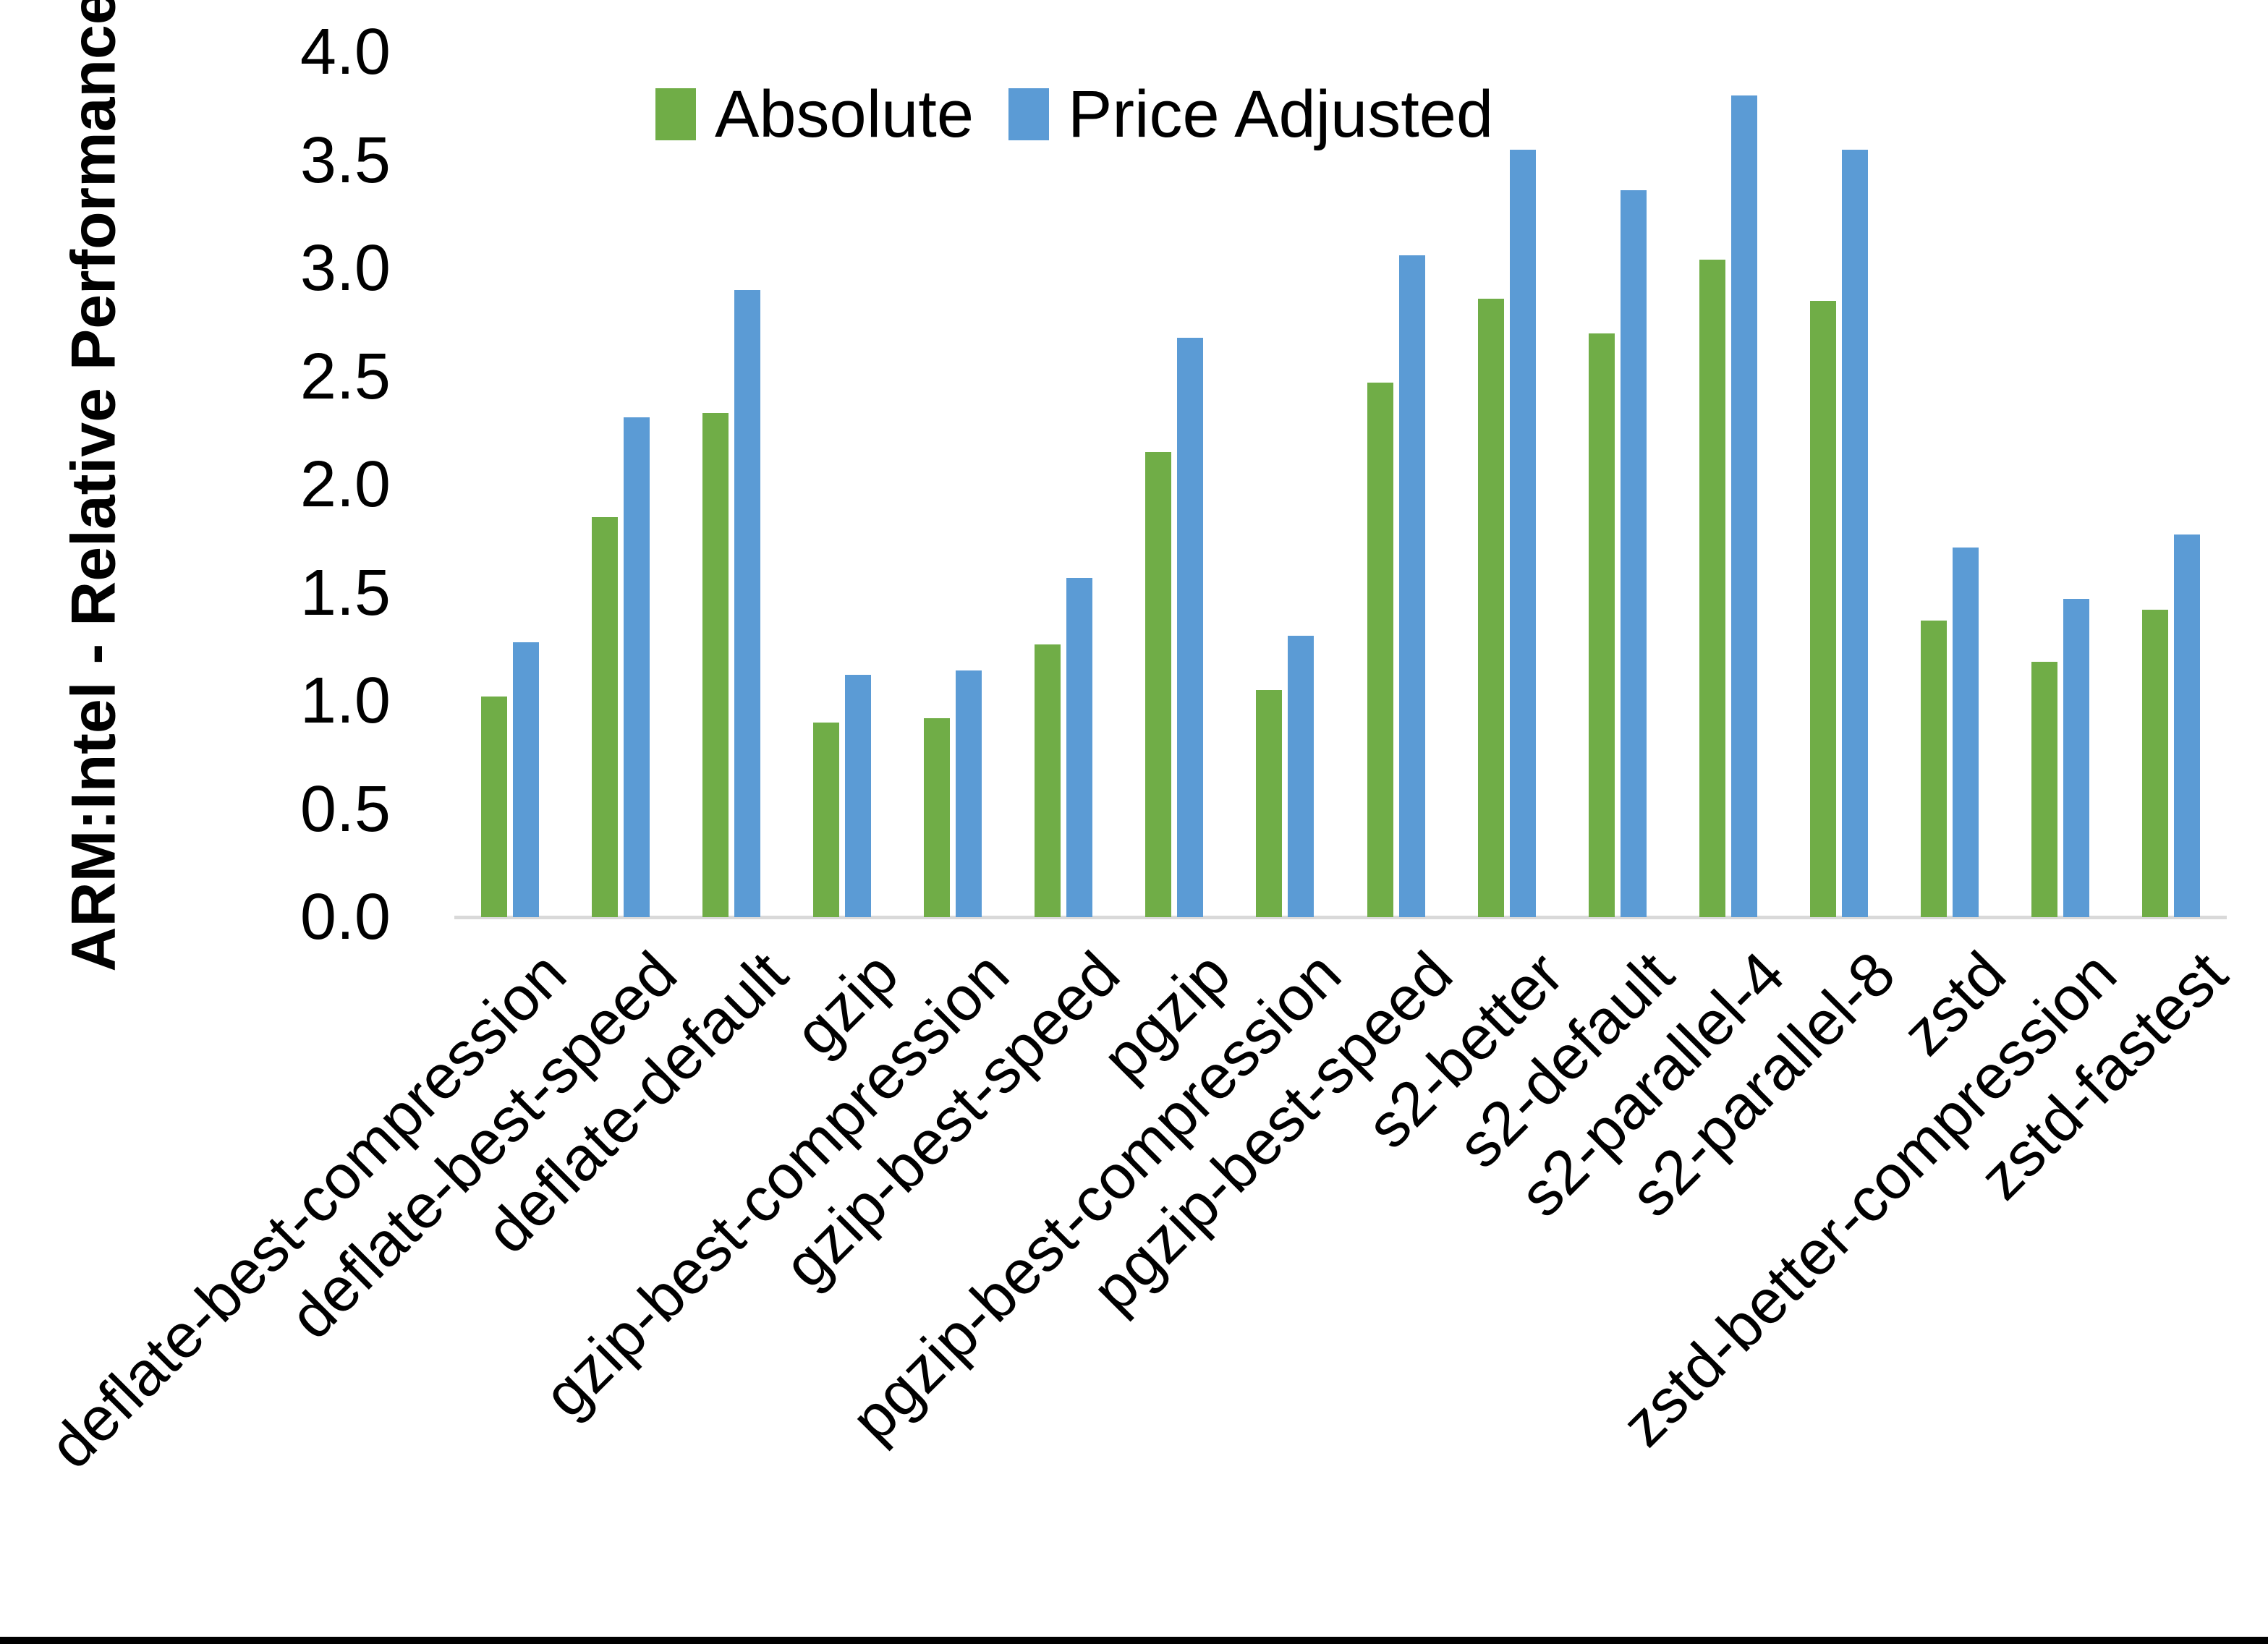 This screenshot has width=2268, height=1644. Describe the element at coordinates (2076, 758) in the screenshot. I see `bar-price-adjusted-zstd-better-compression` at that location.